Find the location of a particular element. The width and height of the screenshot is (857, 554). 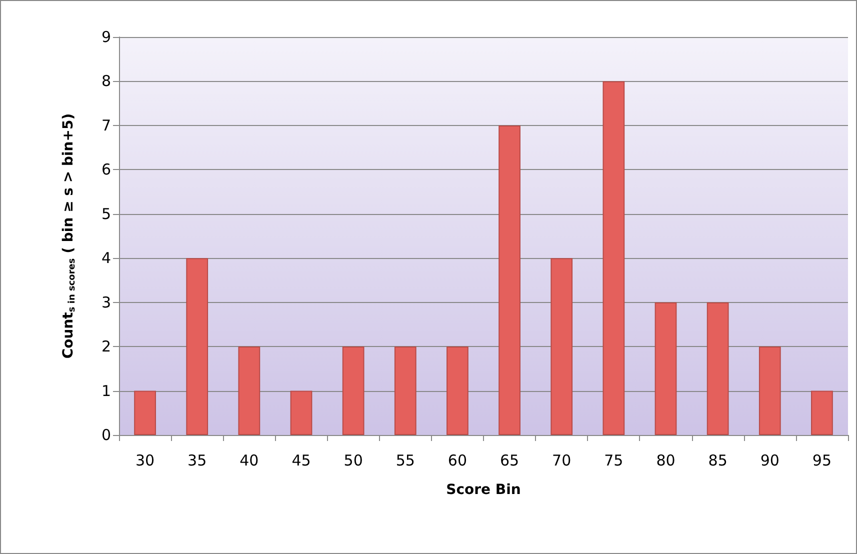

x-tick-label: 65 is located at coordinates (510, 461).